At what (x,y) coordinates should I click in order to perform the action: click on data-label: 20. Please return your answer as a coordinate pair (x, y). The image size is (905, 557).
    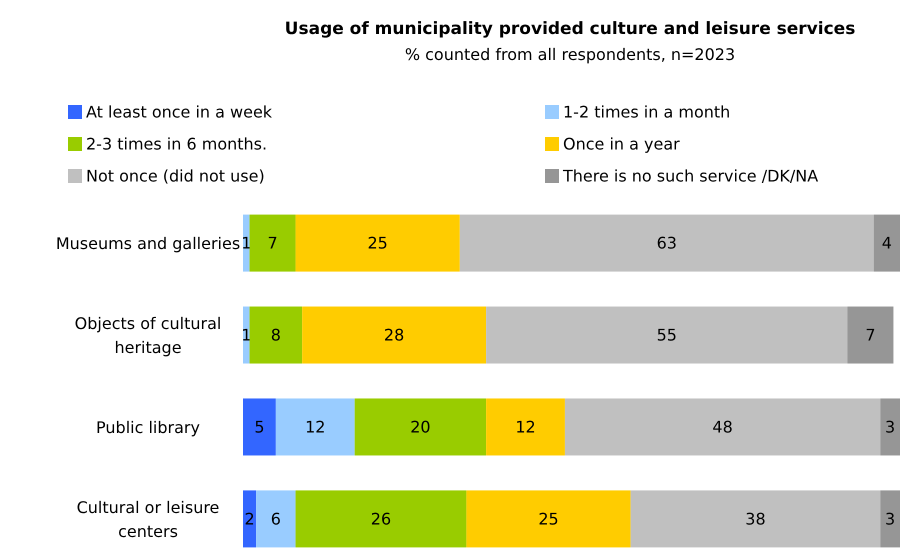
    Looking at the image, I should click on (420, 426).